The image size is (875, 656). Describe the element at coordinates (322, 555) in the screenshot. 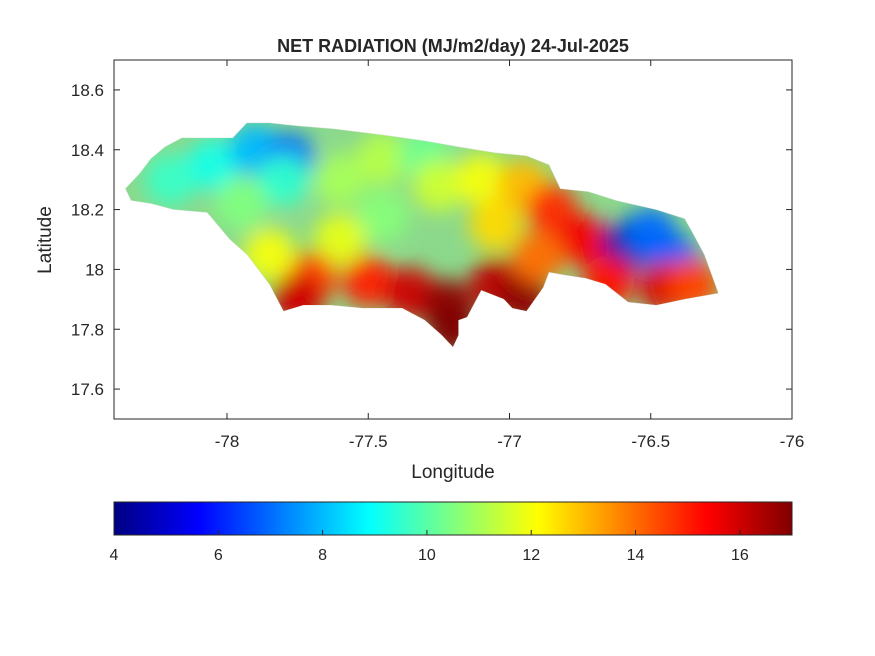

I see `colorbar-tick-label: 8` at that location.